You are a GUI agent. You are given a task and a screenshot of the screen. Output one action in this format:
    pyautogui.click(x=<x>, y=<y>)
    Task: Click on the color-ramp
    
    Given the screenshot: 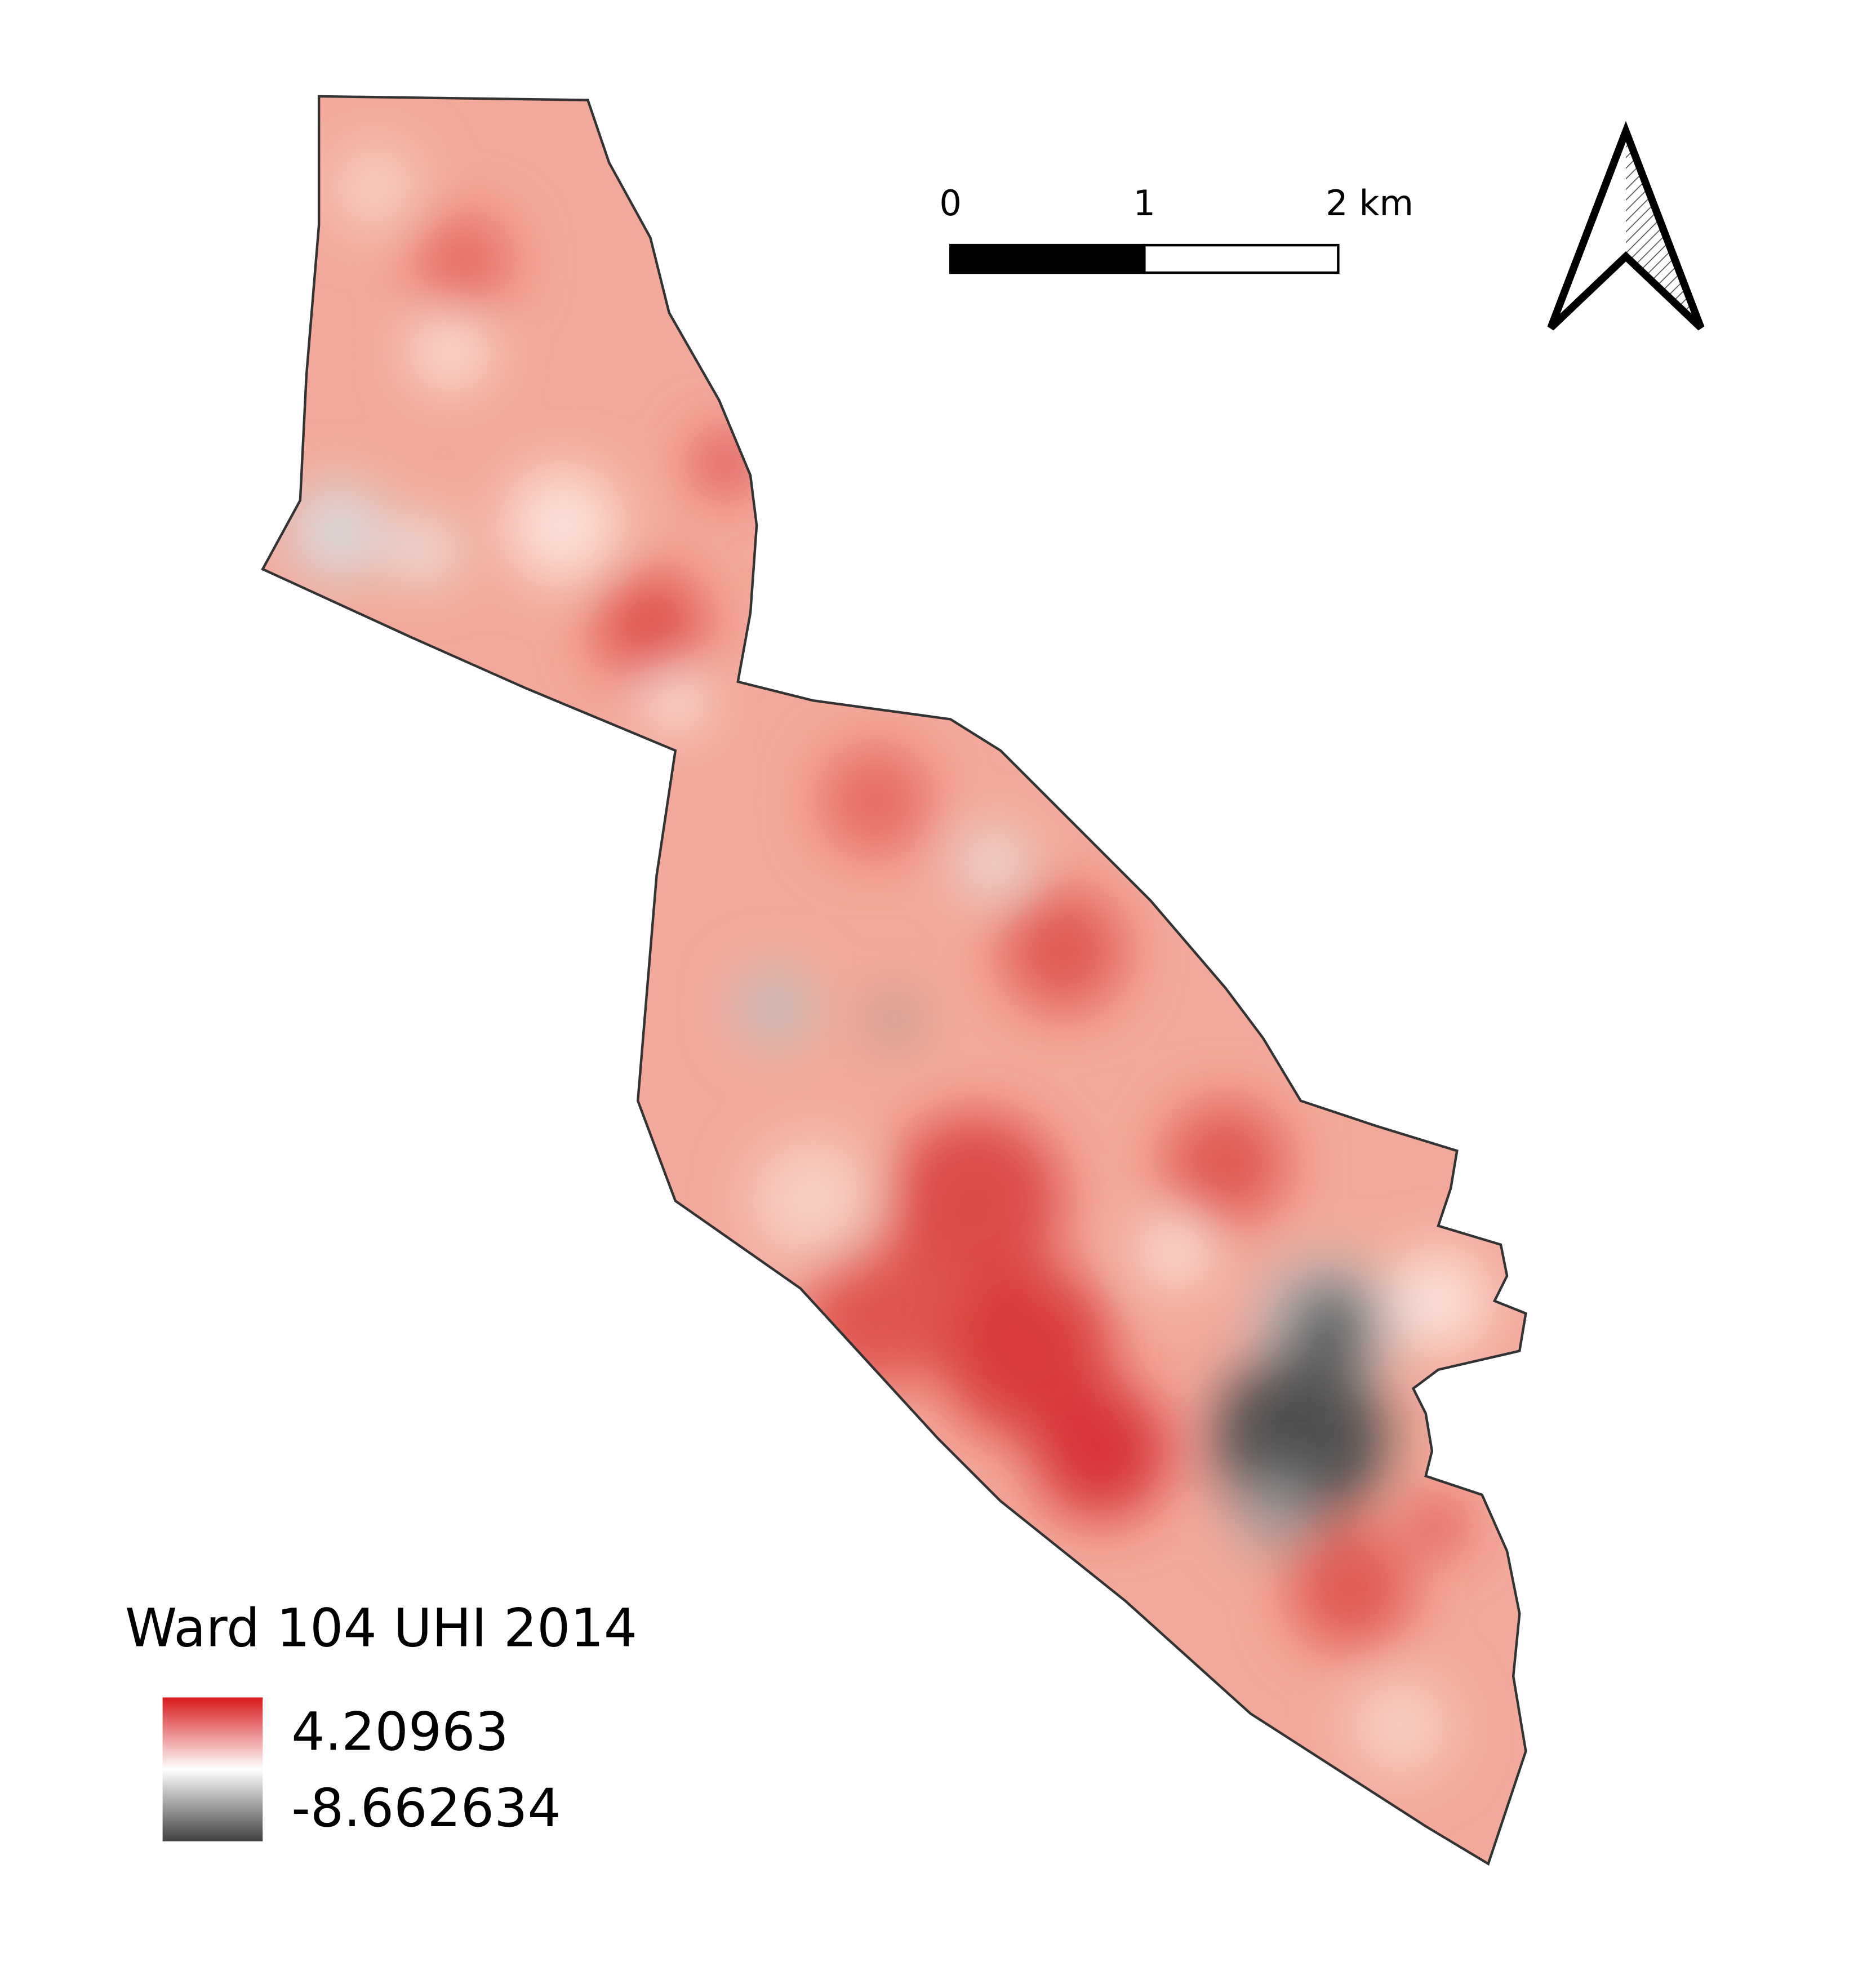 What is the action you would take?
    pyautogui.click(x=212, y=1769)
    